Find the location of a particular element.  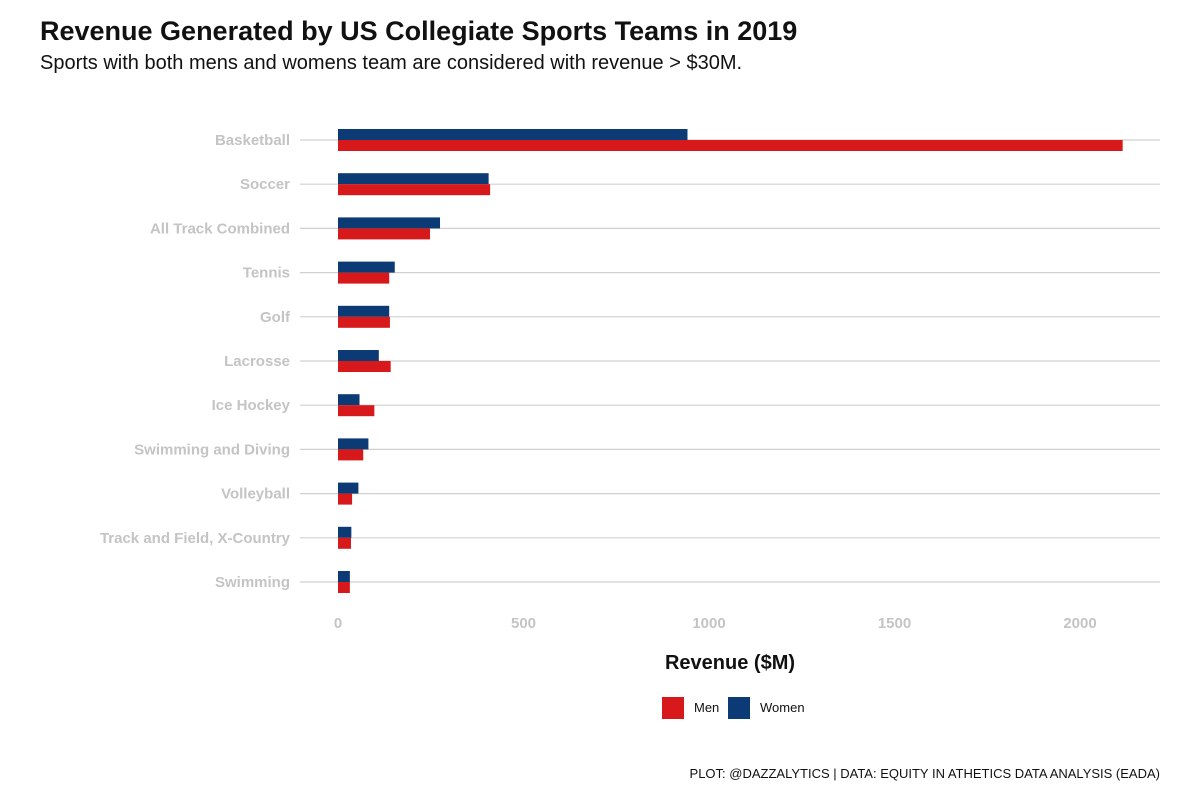

legend-swatch-women is located at coordinates (739, 708).